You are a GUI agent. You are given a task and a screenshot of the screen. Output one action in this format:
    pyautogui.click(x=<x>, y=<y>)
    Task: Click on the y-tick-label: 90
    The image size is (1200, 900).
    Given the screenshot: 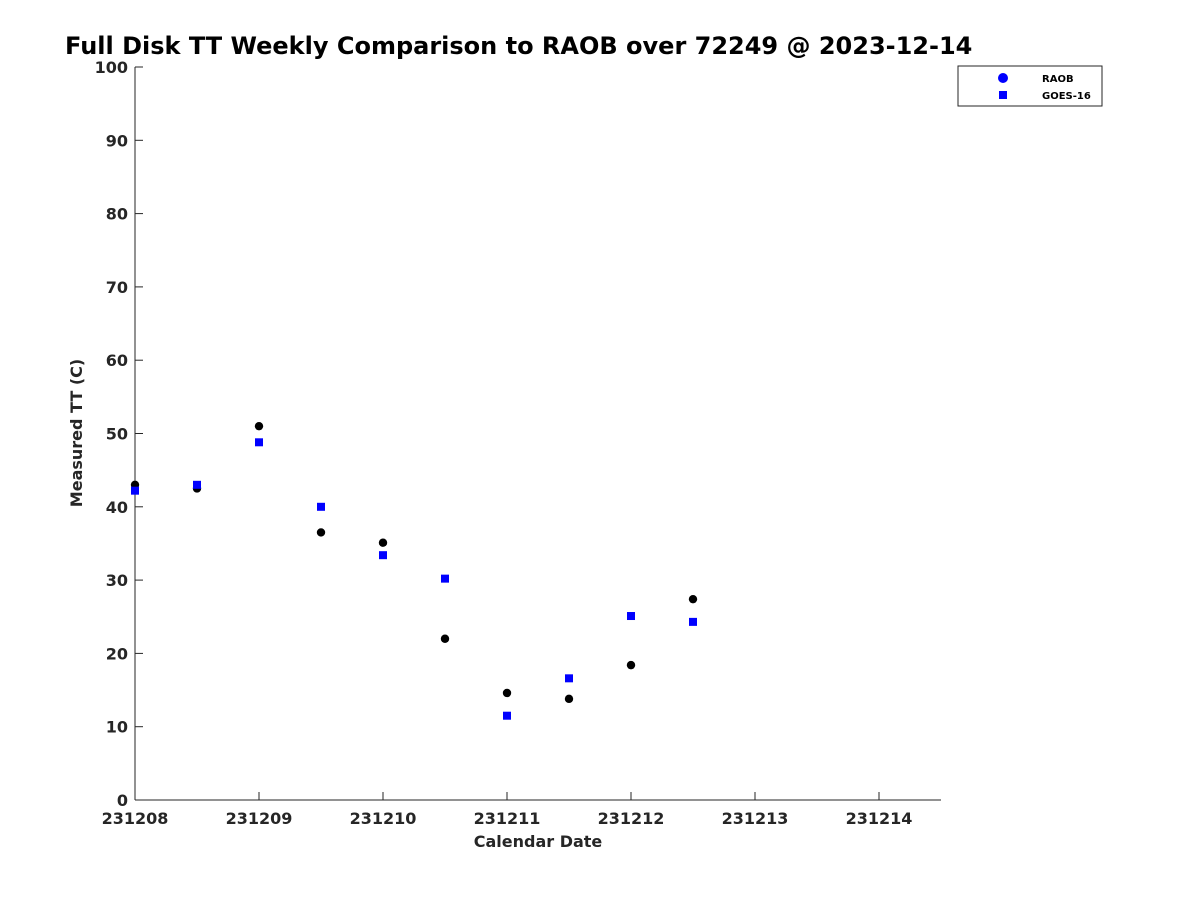 What is the action you would take?
    pyautogui.click(x=117, y=140)
    